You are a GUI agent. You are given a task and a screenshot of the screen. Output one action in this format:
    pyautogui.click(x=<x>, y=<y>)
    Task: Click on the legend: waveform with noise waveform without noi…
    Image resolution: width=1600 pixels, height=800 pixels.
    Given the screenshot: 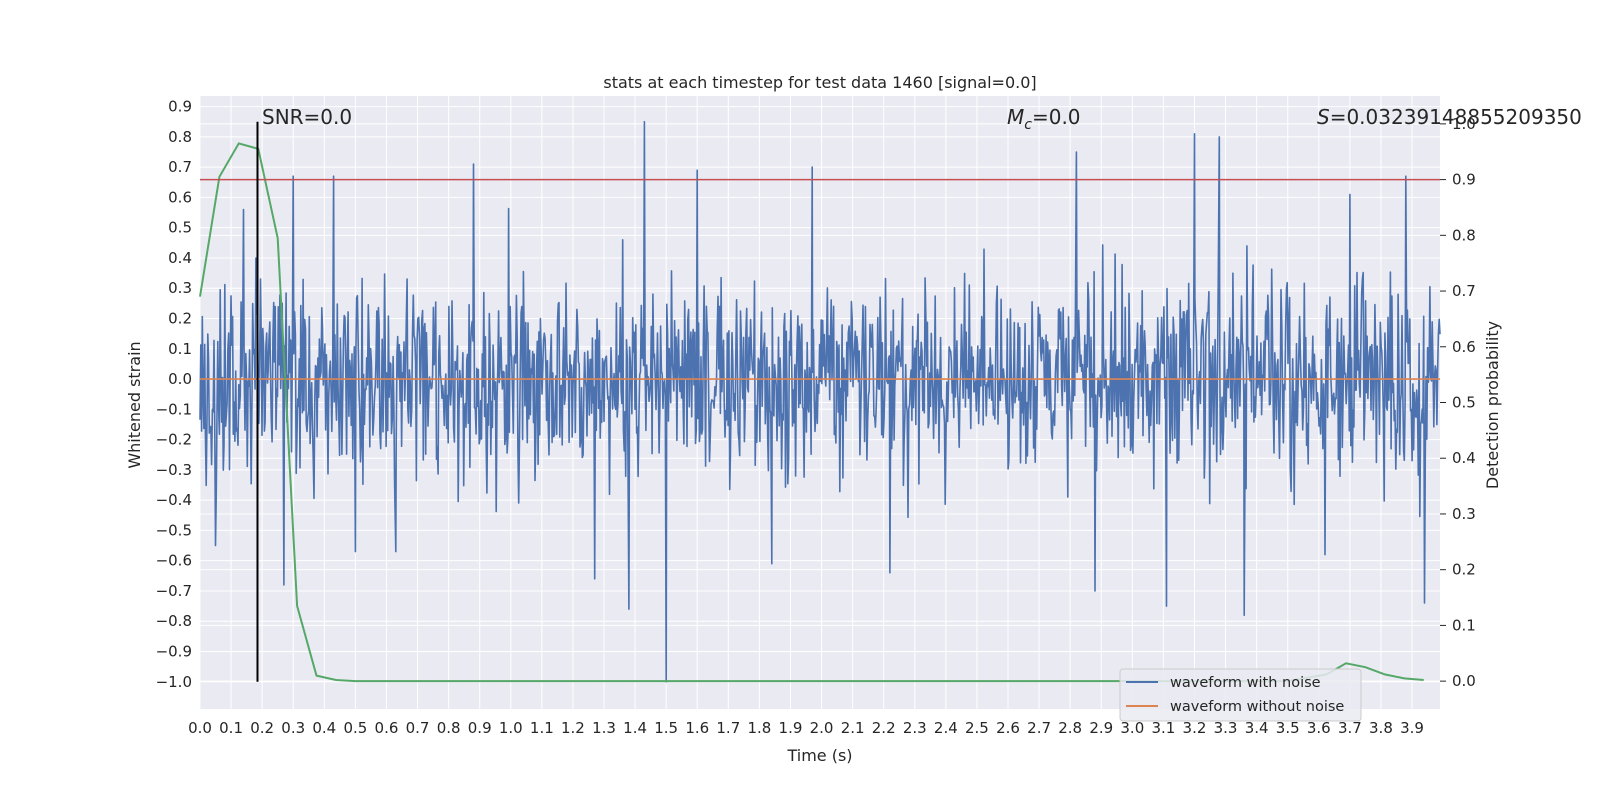 What is the action you would take?
    pyautogui.click(x=1240, y=695)
    